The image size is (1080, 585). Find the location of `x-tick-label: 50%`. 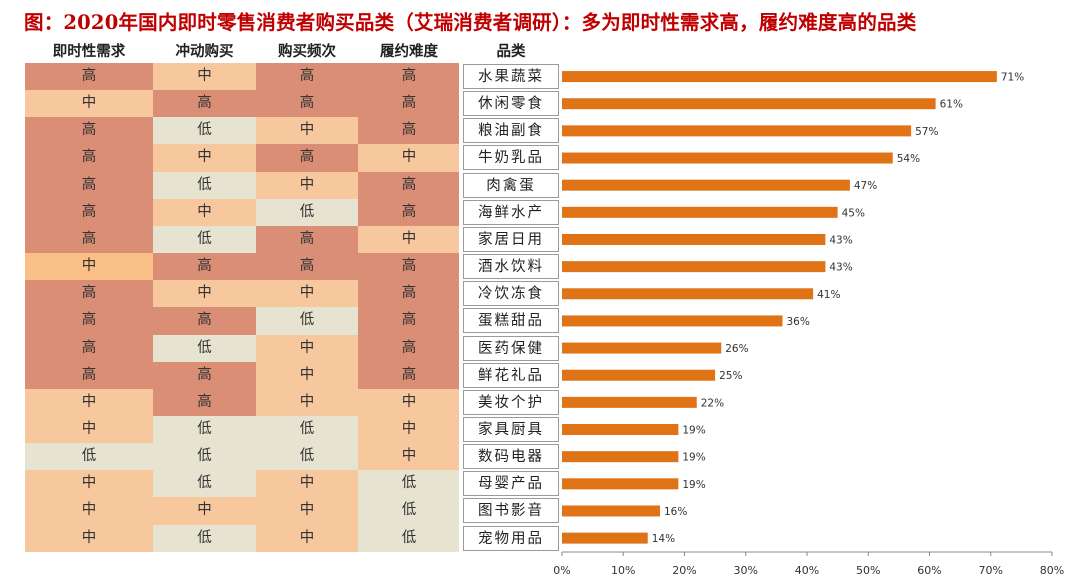

x-tick-label: 50% is located at coordinates (868, 570).